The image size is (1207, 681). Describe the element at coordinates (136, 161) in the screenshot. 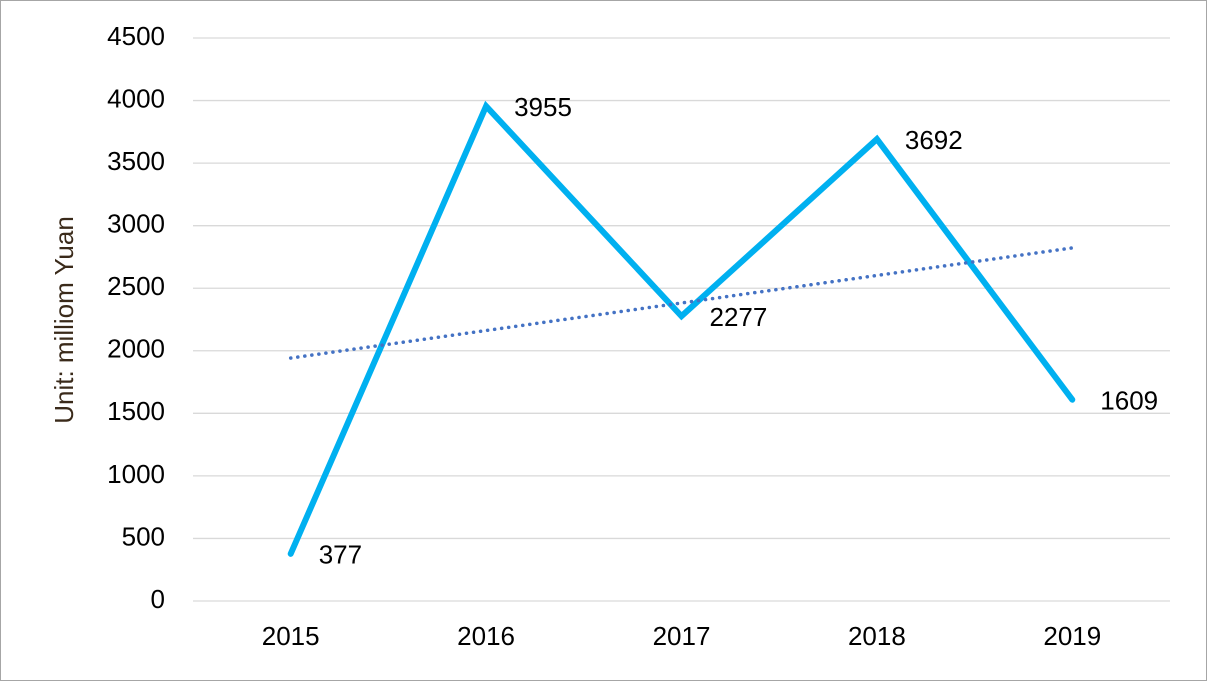

I see `y-tick-label: 3500` at that location.